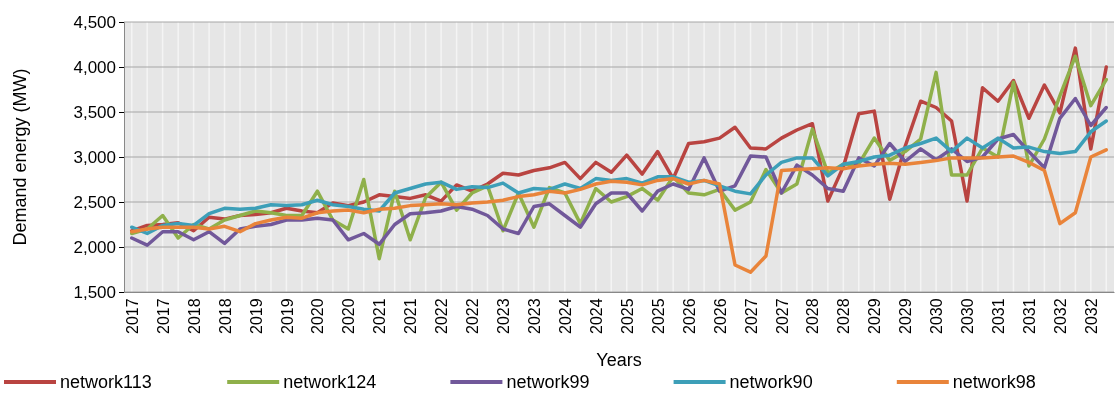  What do you see at coordinates (771, 382) in the screenshot?
I see `legend-label: network90` at bounding box center [771, 382].